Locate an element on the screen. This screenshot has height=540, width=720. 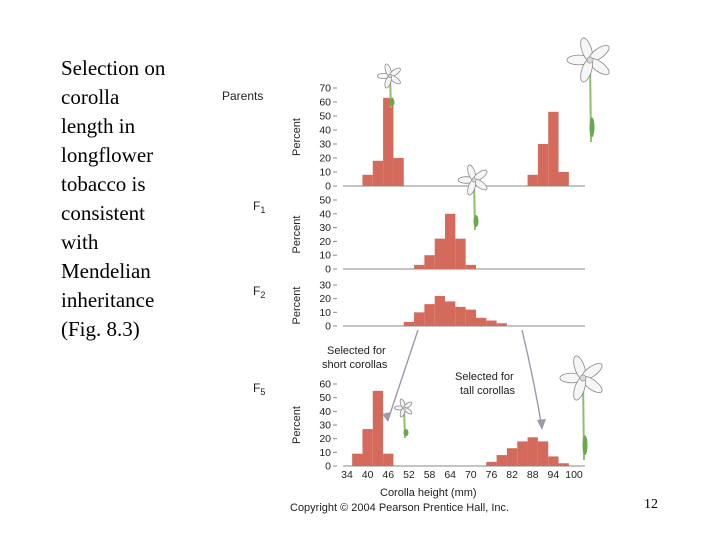
annotation-short-line2: short corollas is located at coordinates (355, 365).